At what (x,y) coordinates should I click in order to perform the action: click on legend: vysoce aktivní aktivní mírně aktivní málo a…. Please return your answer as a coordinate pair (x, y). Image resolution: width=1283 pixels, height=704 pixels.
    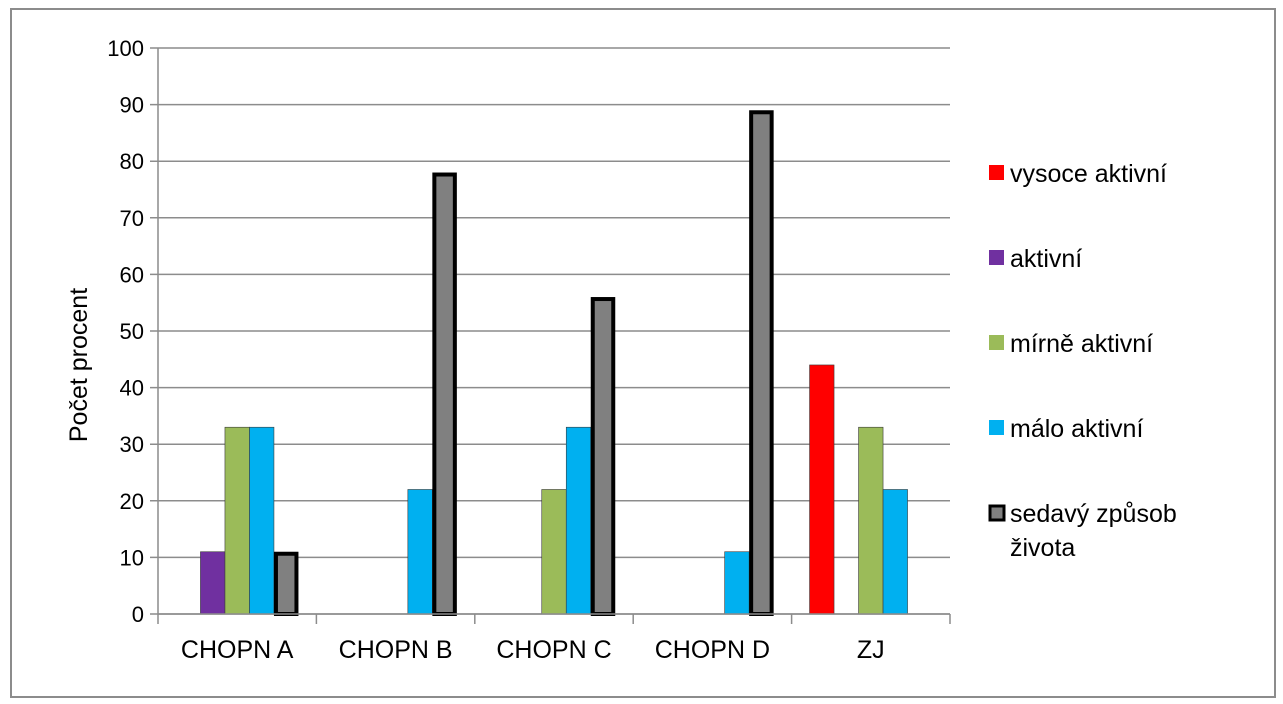
    Looking at the image, I should click on (1082, 361).